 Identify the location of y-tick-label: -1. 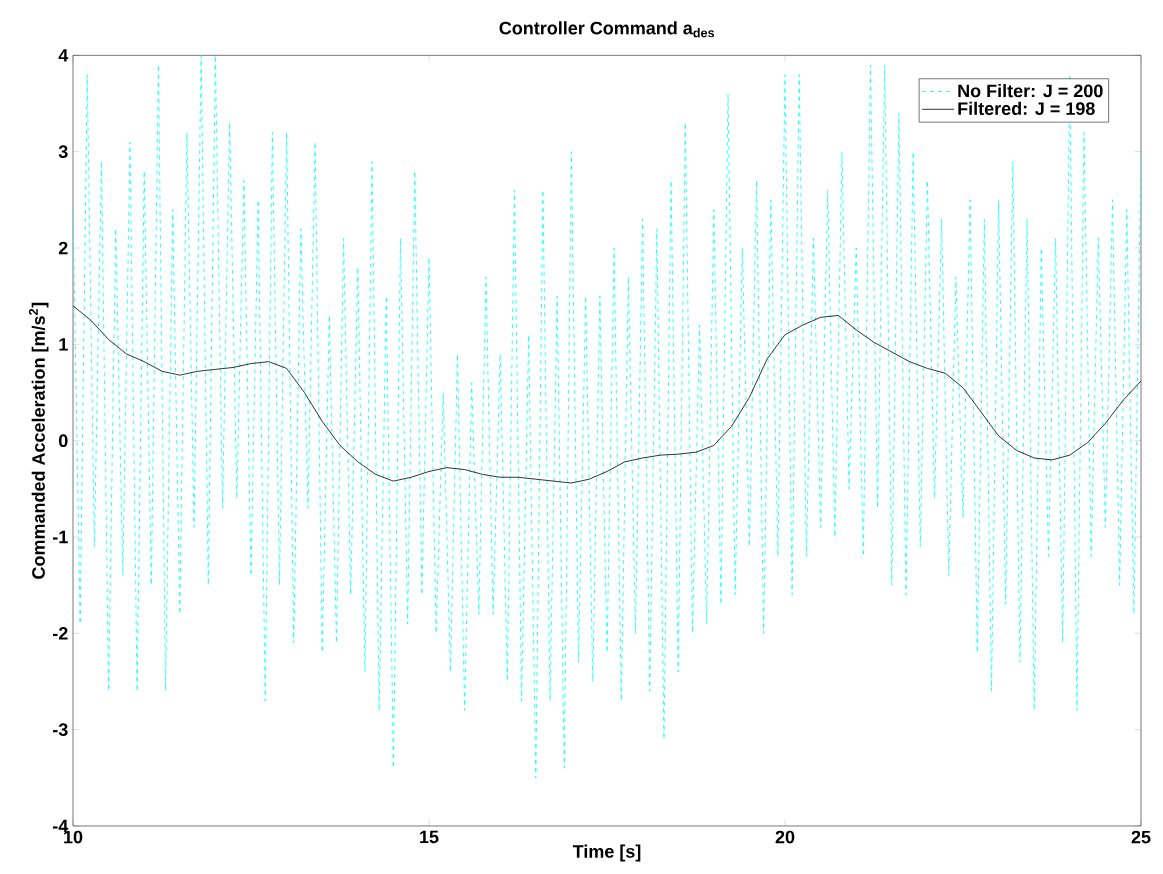
(60, 537).